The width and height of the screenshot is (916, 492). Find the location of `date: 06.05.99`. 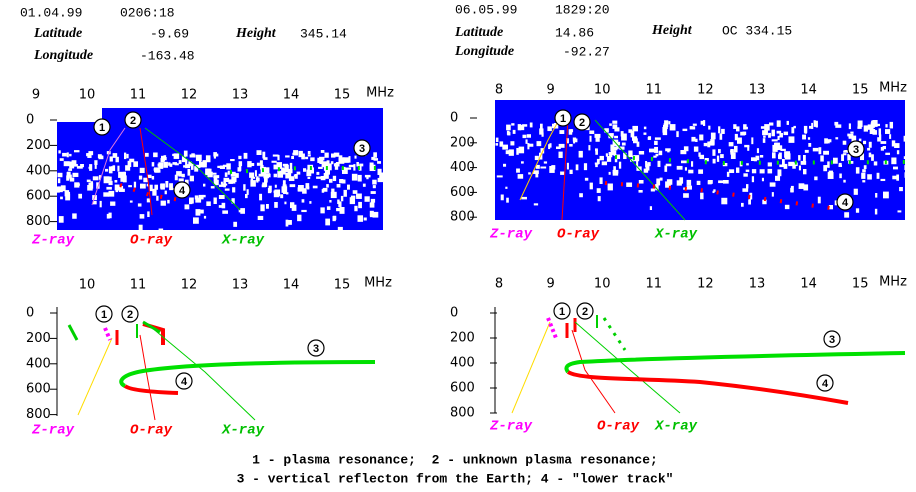

date: 06.05.99 is located at coordinates (486, 9).